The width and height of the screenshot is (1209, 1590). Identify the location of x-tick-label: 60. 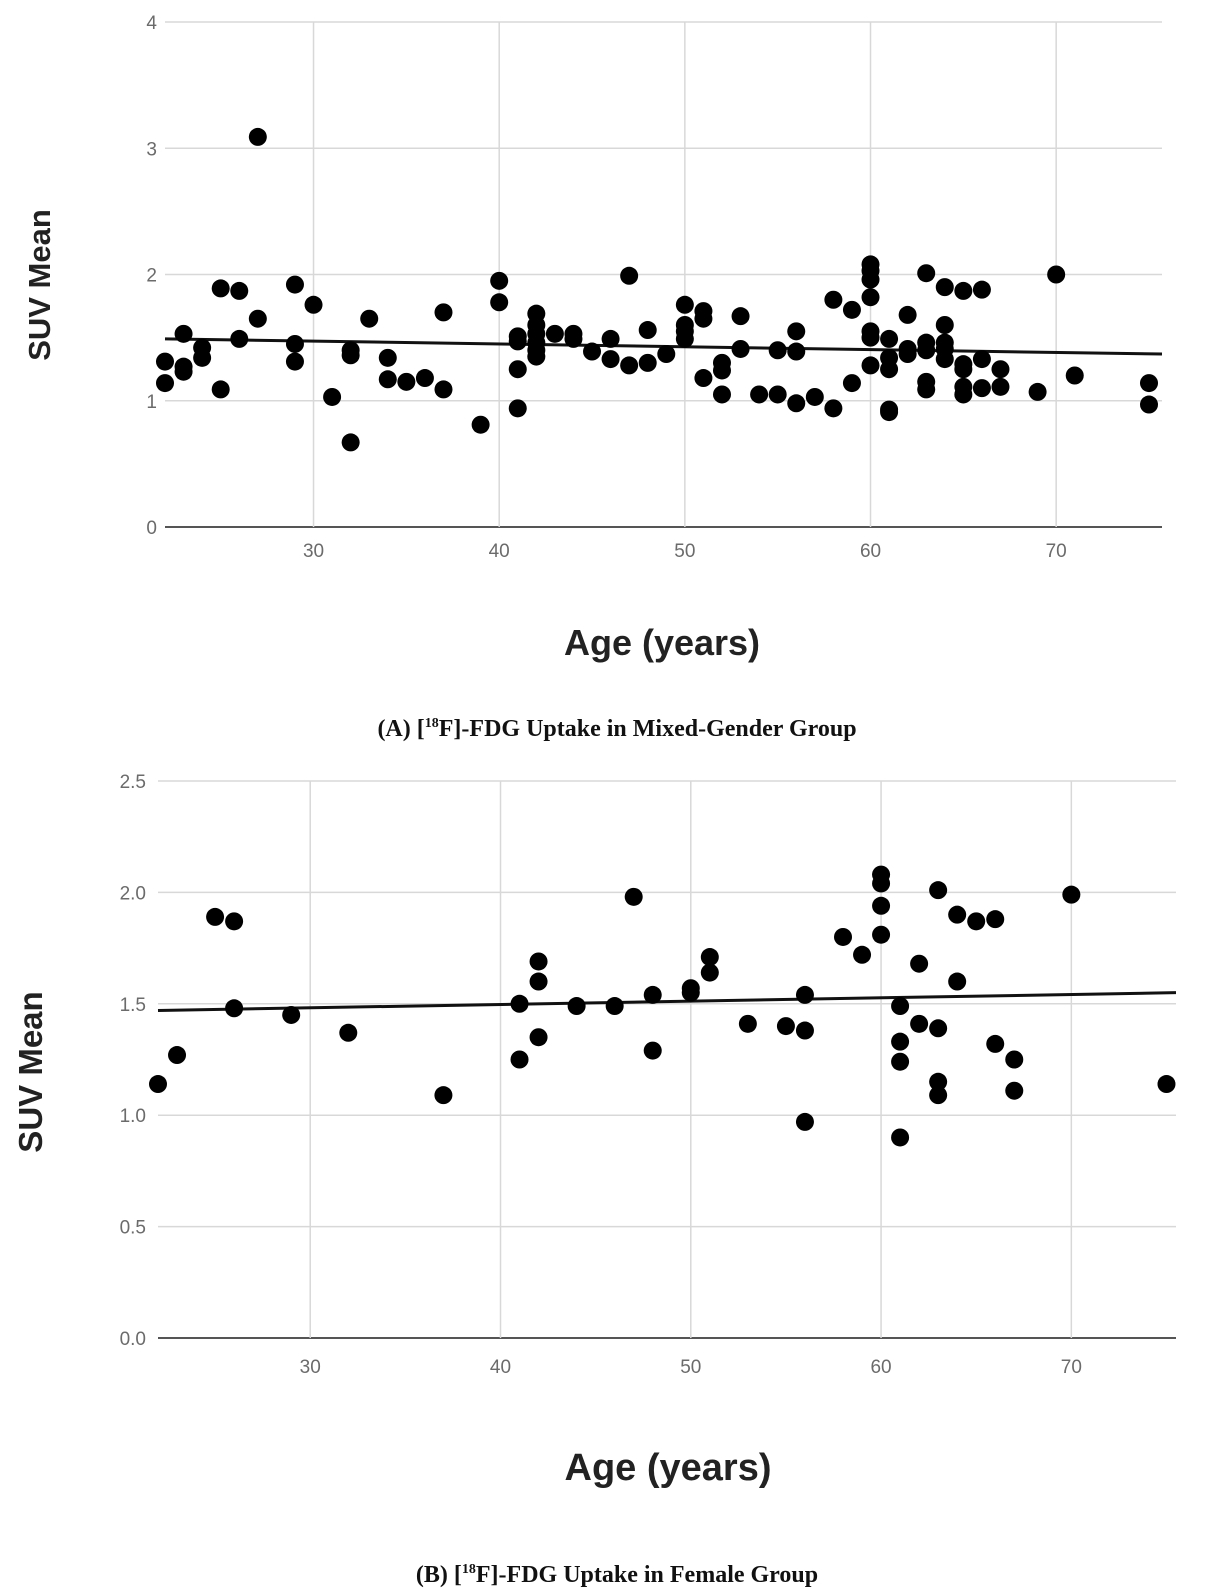
(880, 1367).